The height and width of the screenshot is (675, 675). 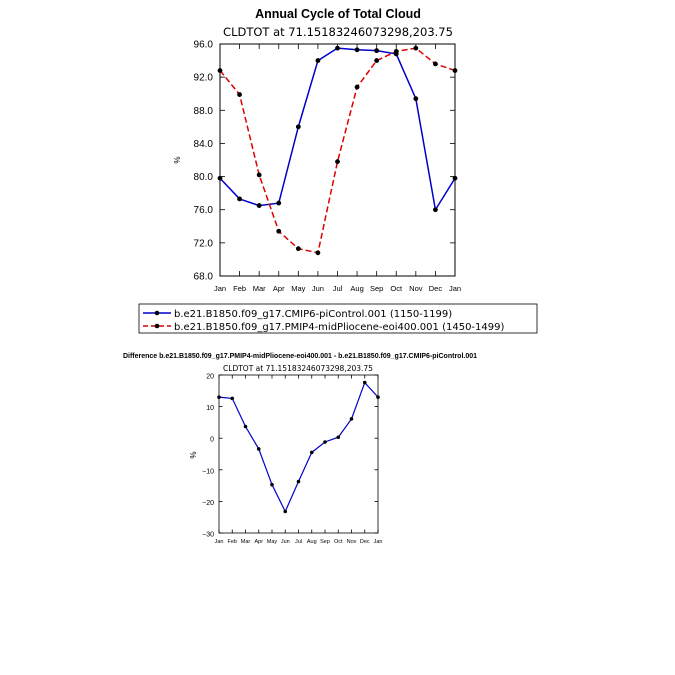 I want to click on chart1-ytick-label: 80.0, so click(x=204, y=177).